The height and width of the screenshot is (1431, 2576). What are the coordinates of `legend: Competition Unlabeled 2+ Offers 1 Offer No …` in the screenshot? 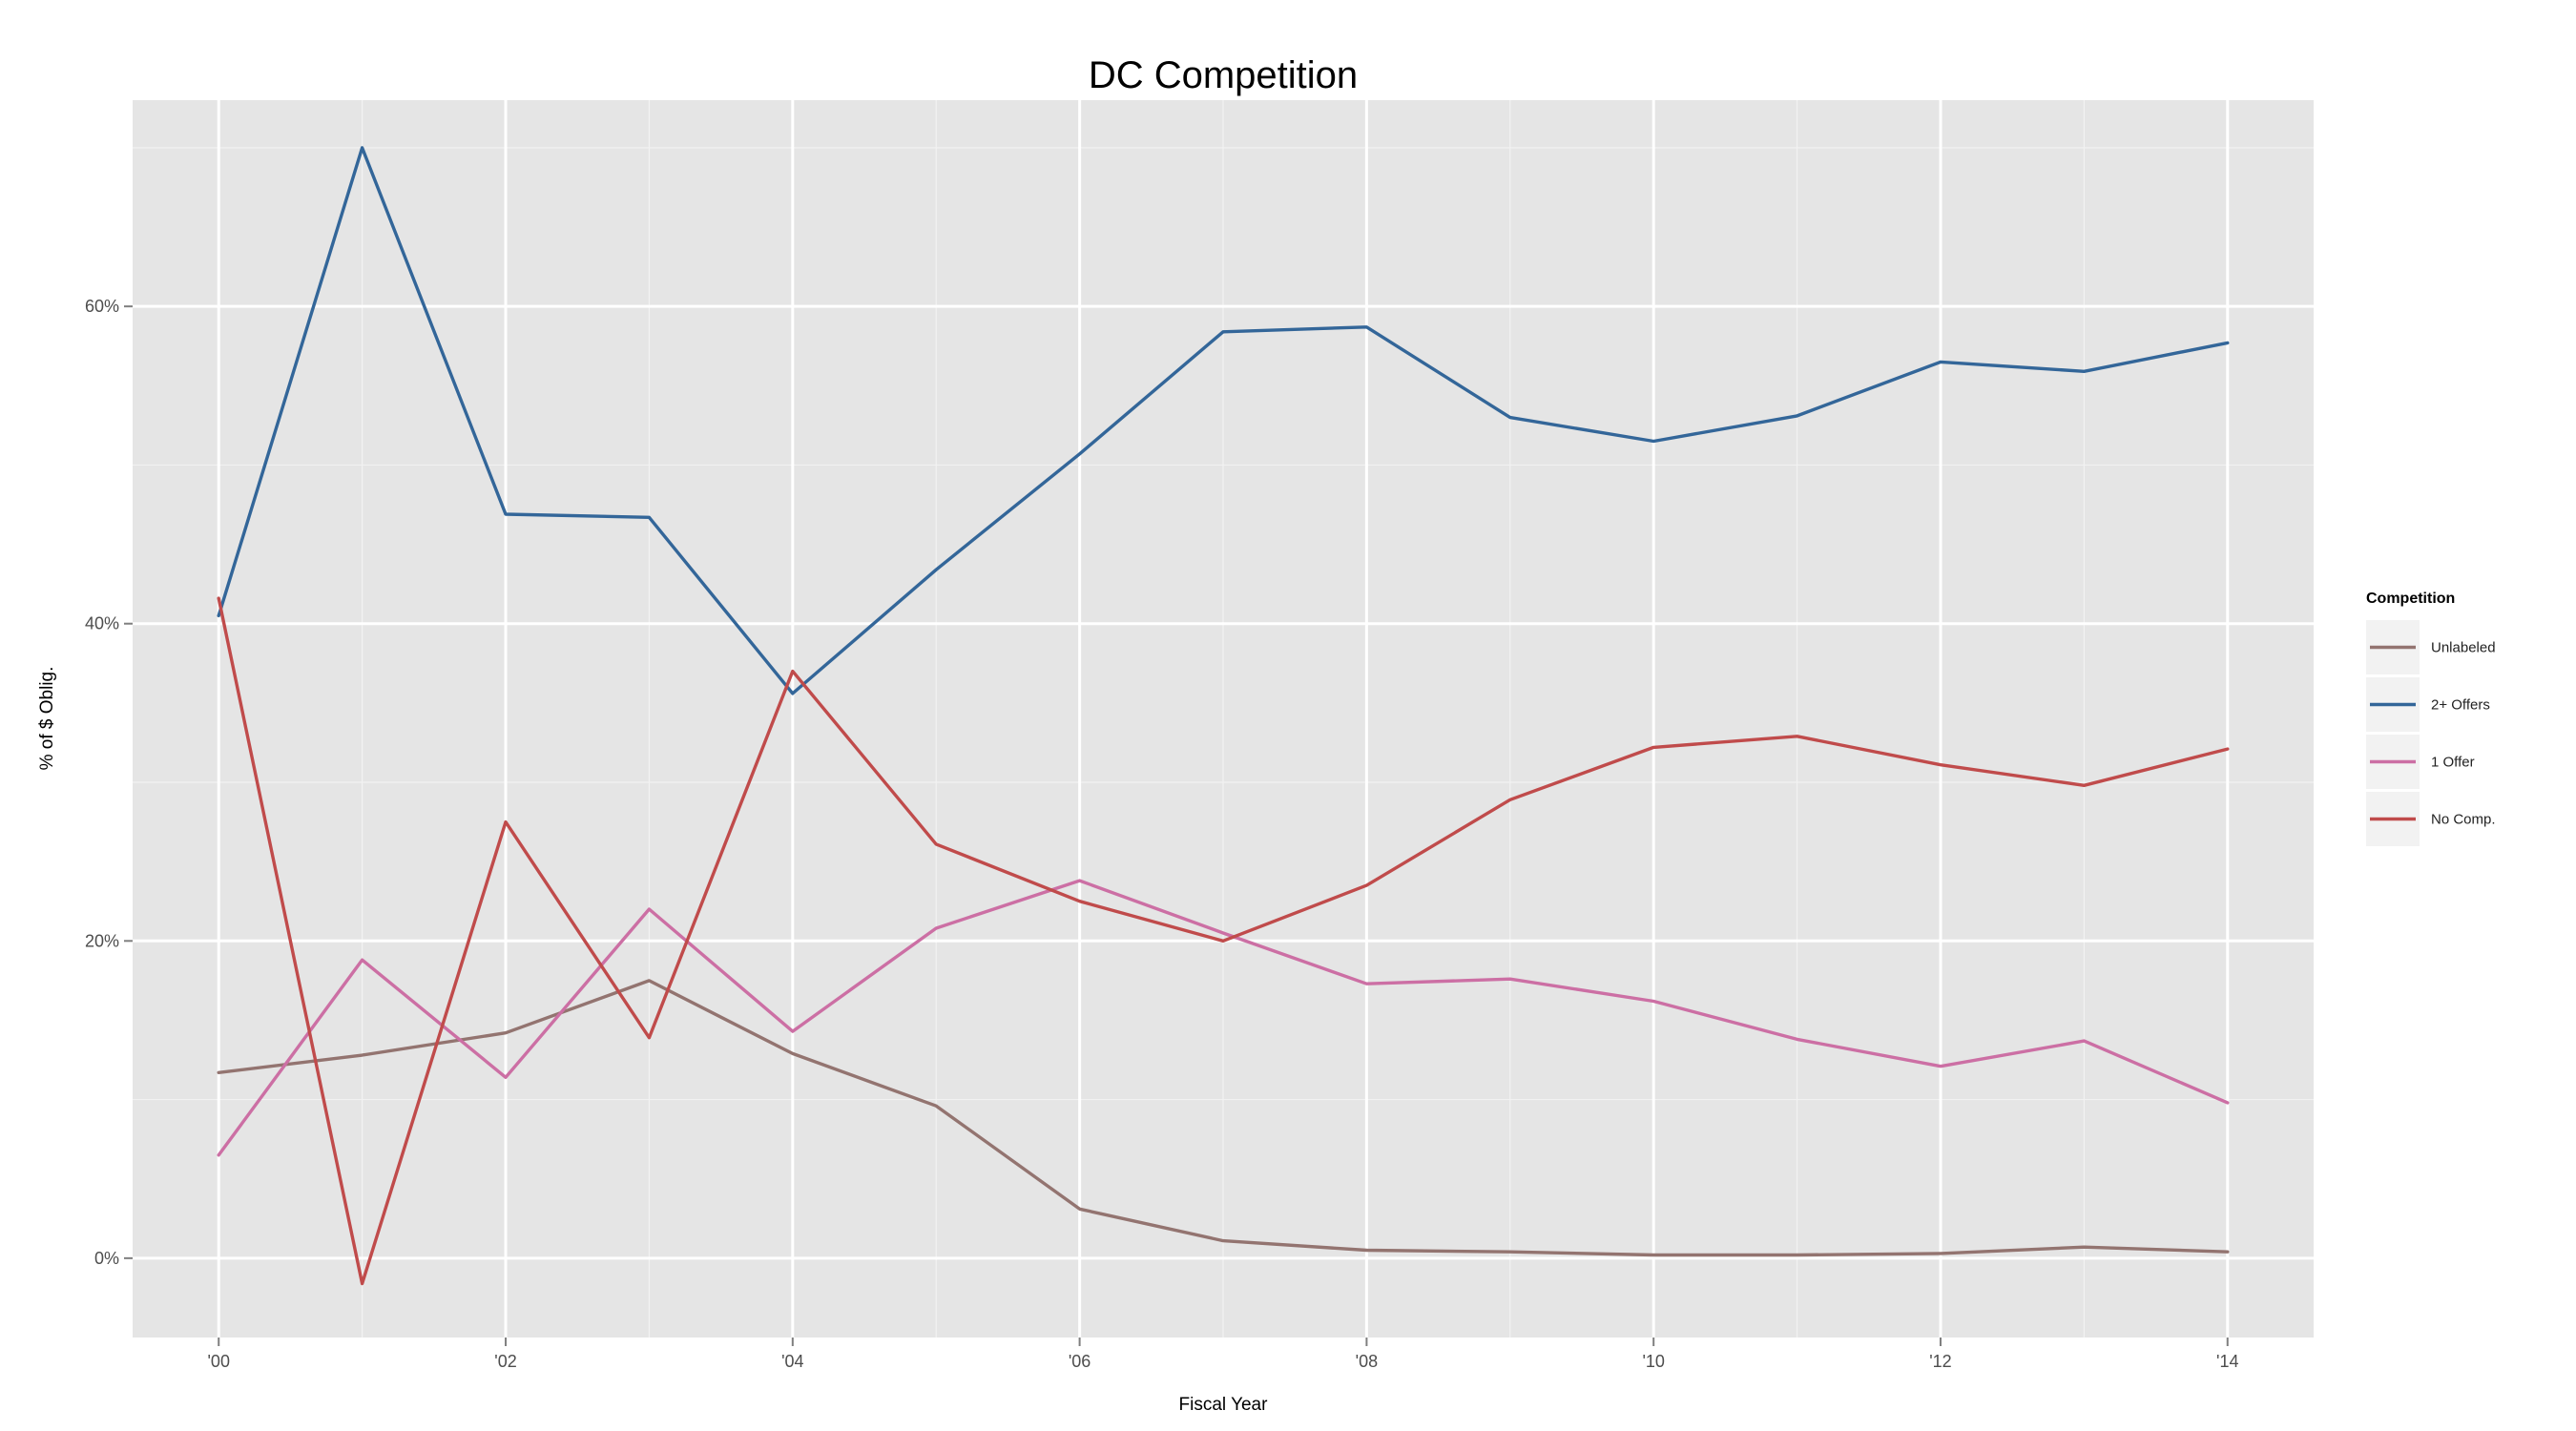 It's located at (2431, 718).